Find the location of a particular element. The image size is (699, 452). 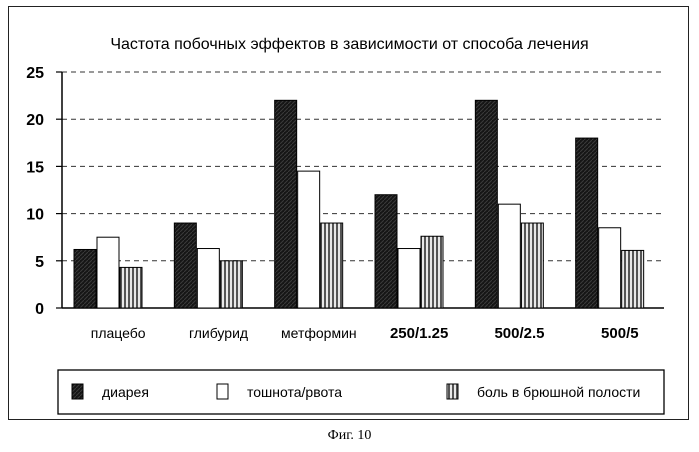

y-tick-label: 5 is located at coordinates (39, 262).